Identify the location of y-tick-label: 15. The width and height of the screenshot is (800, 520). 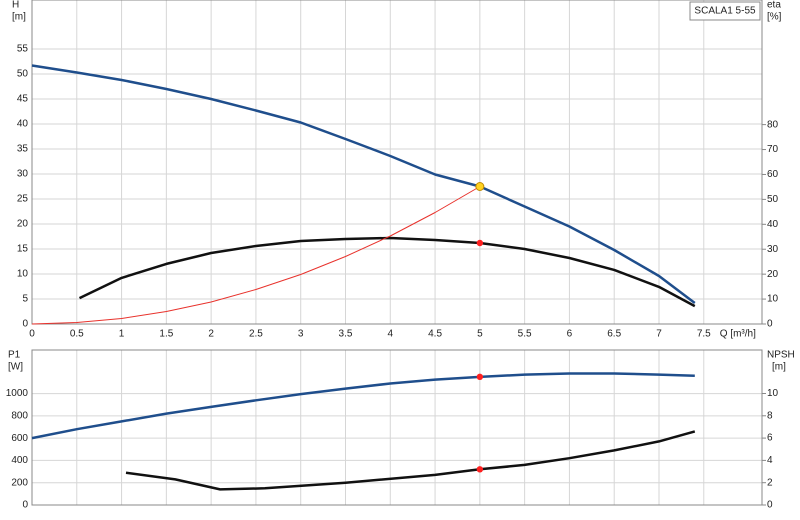
(23, 249).